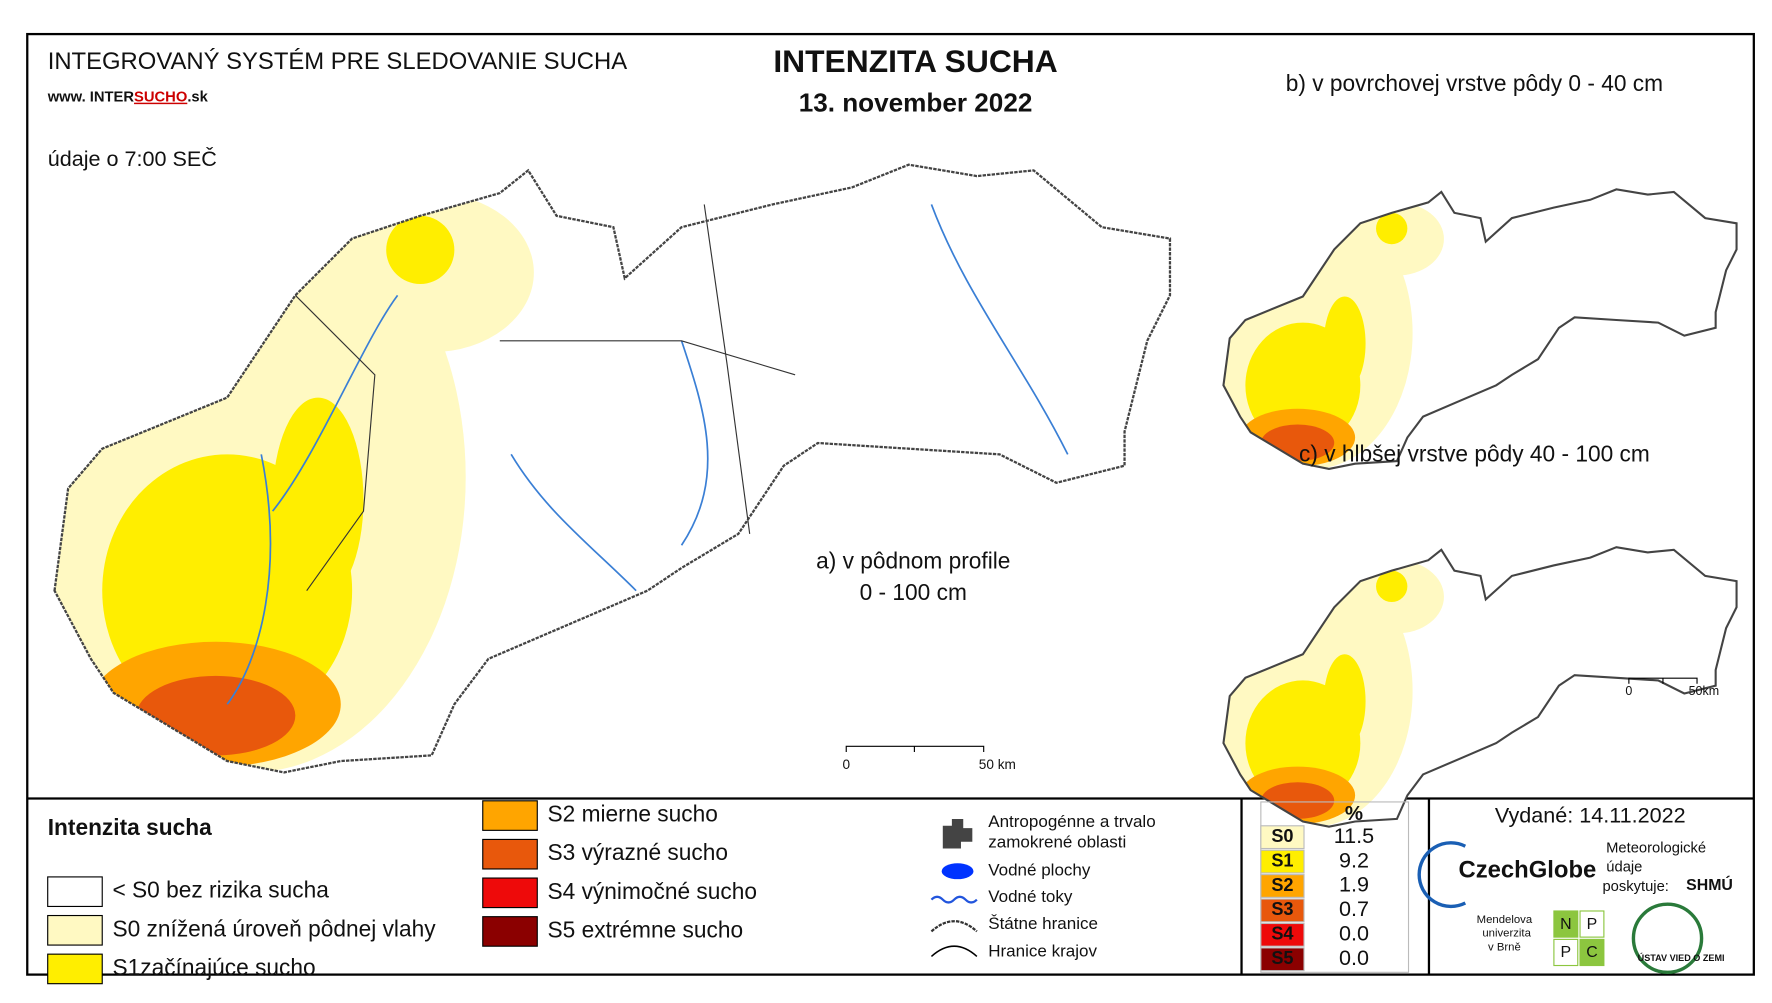 The width and height of the screenshot is (1772, 1003). What do you see at coordinates (213, 967) in the screenshot?
I see `legend-label: S1začínajúce sucho` at bounding box center [213, 967].